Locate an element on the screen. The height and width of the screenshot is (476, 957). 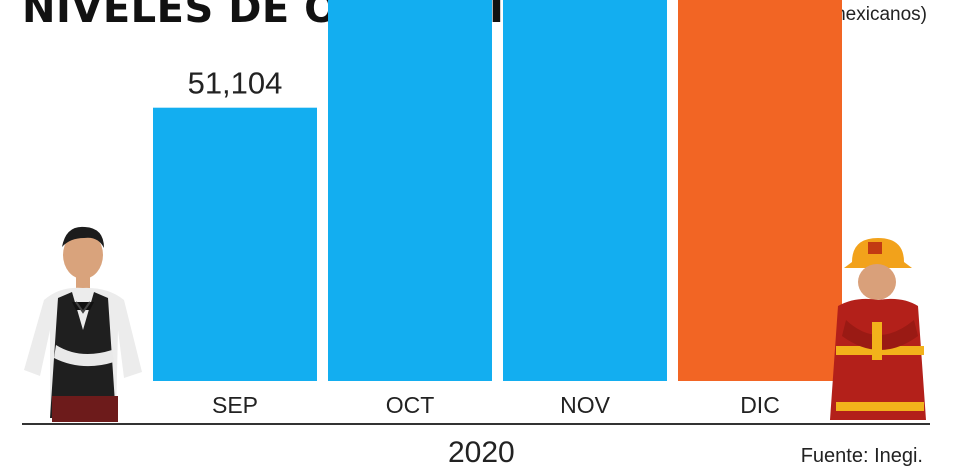
bar-sep is located at coordinates (235, 244).